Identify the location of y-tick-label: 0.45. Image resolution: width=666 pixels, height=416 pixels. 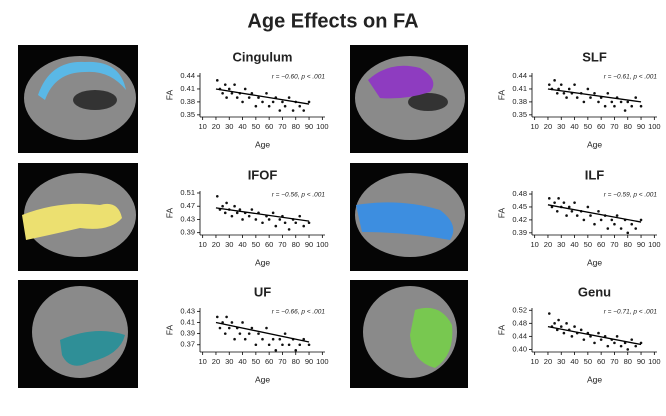
(519, 206).